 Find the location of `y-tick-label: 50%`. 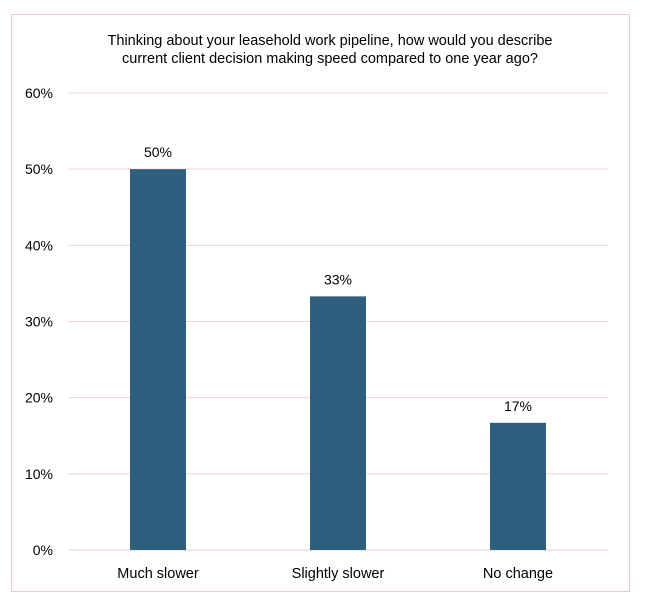

y-tick-label: 50% is located at coordinates (39, 169).